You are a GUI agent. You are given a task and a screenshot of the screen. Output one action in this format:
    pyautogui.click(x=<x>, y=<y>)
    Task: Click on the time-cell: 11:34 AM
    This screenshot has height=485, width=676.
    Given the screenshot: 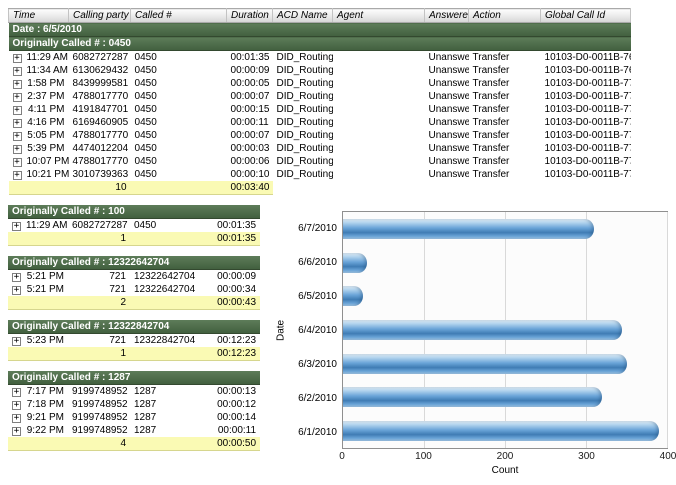 What is the action you would take?
    pyautogui.click(x=47, y=70)
    